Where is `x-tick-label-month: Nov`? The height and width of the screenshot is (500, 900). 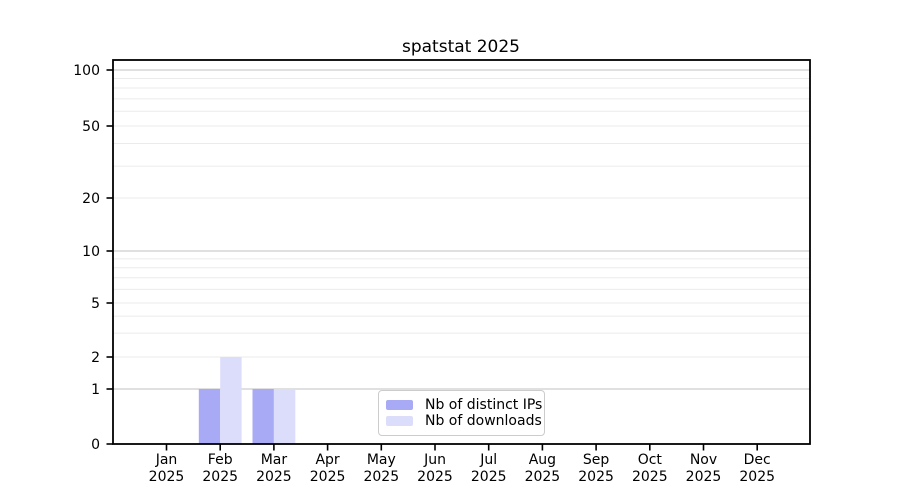 x-tick-label-month: Nov is located at coordinates (703, 460).